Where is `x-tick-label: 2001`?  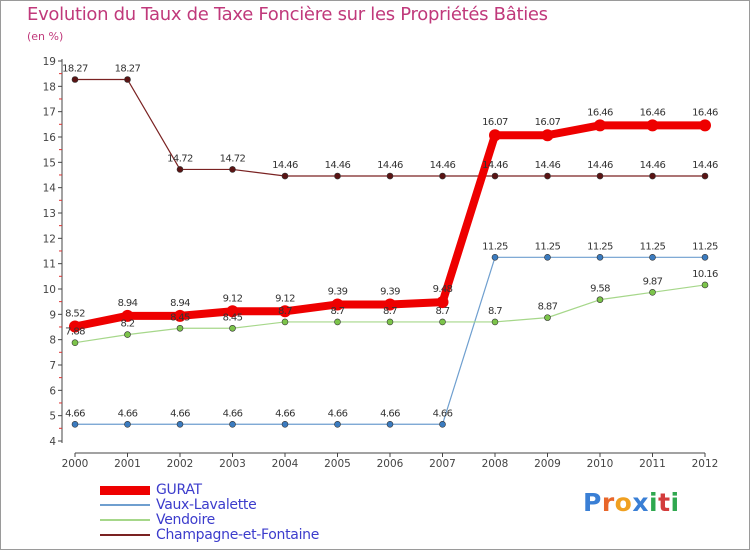
x-tick-label: 2001 is located at coordinates (127, 464).